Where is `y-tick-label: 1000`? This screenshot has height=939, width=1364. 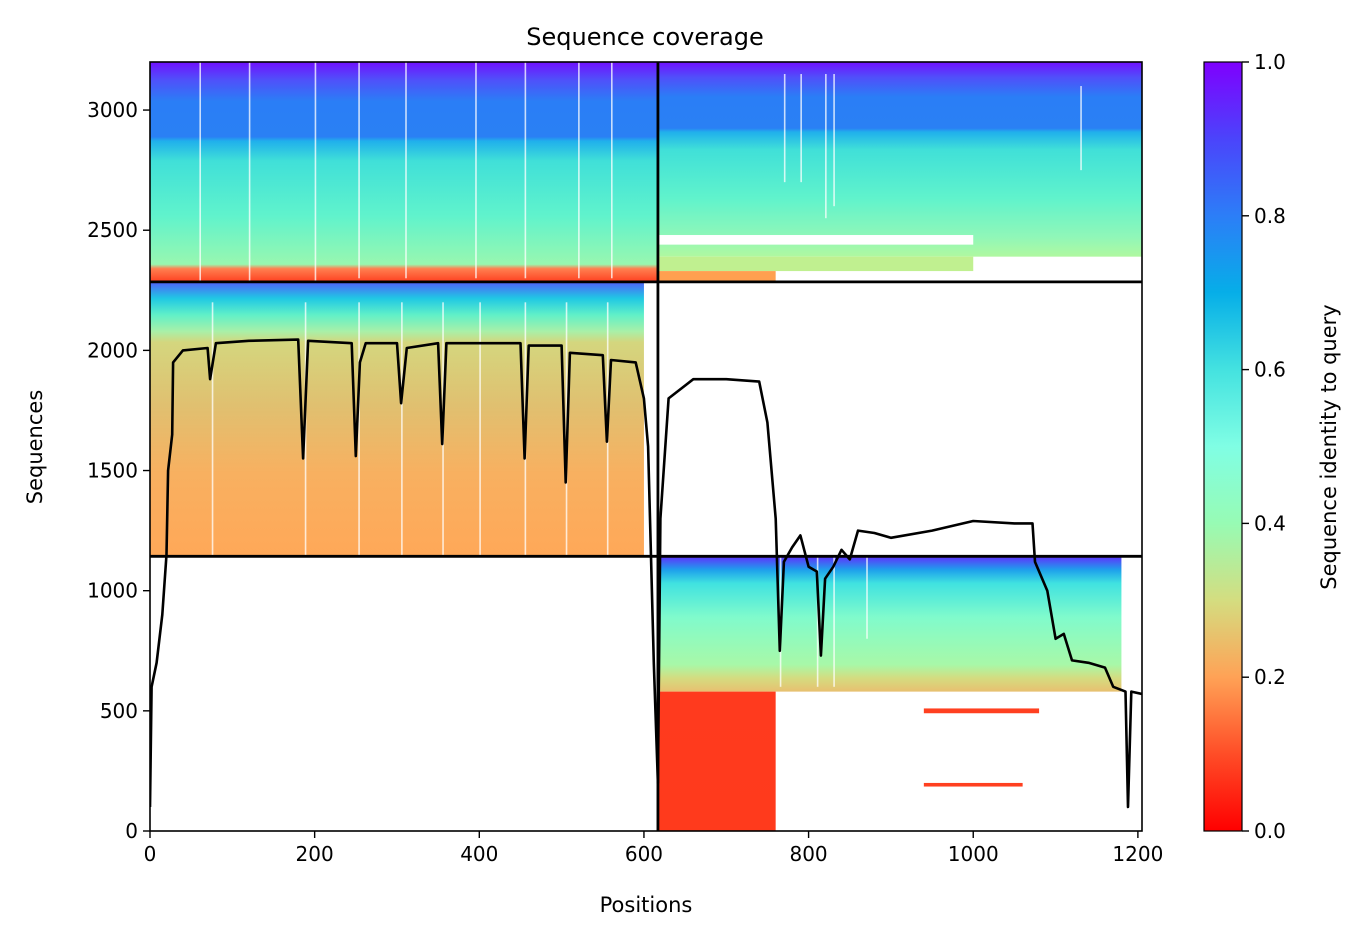
y-tick-label: 1000 is located at coordinates (112, 591).